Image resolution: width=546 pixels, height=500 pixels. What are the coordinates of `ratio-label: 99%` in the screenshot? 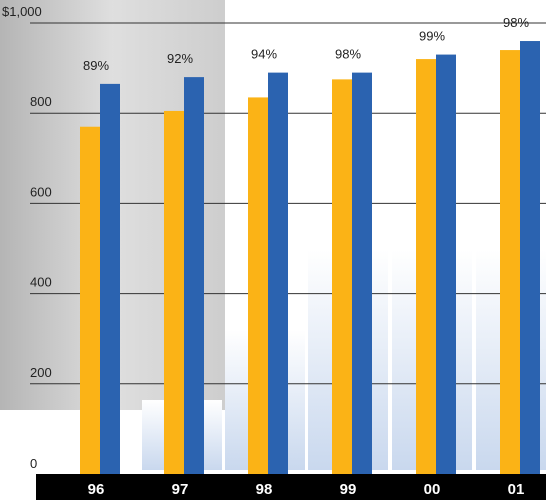 It's located at (432, 36).